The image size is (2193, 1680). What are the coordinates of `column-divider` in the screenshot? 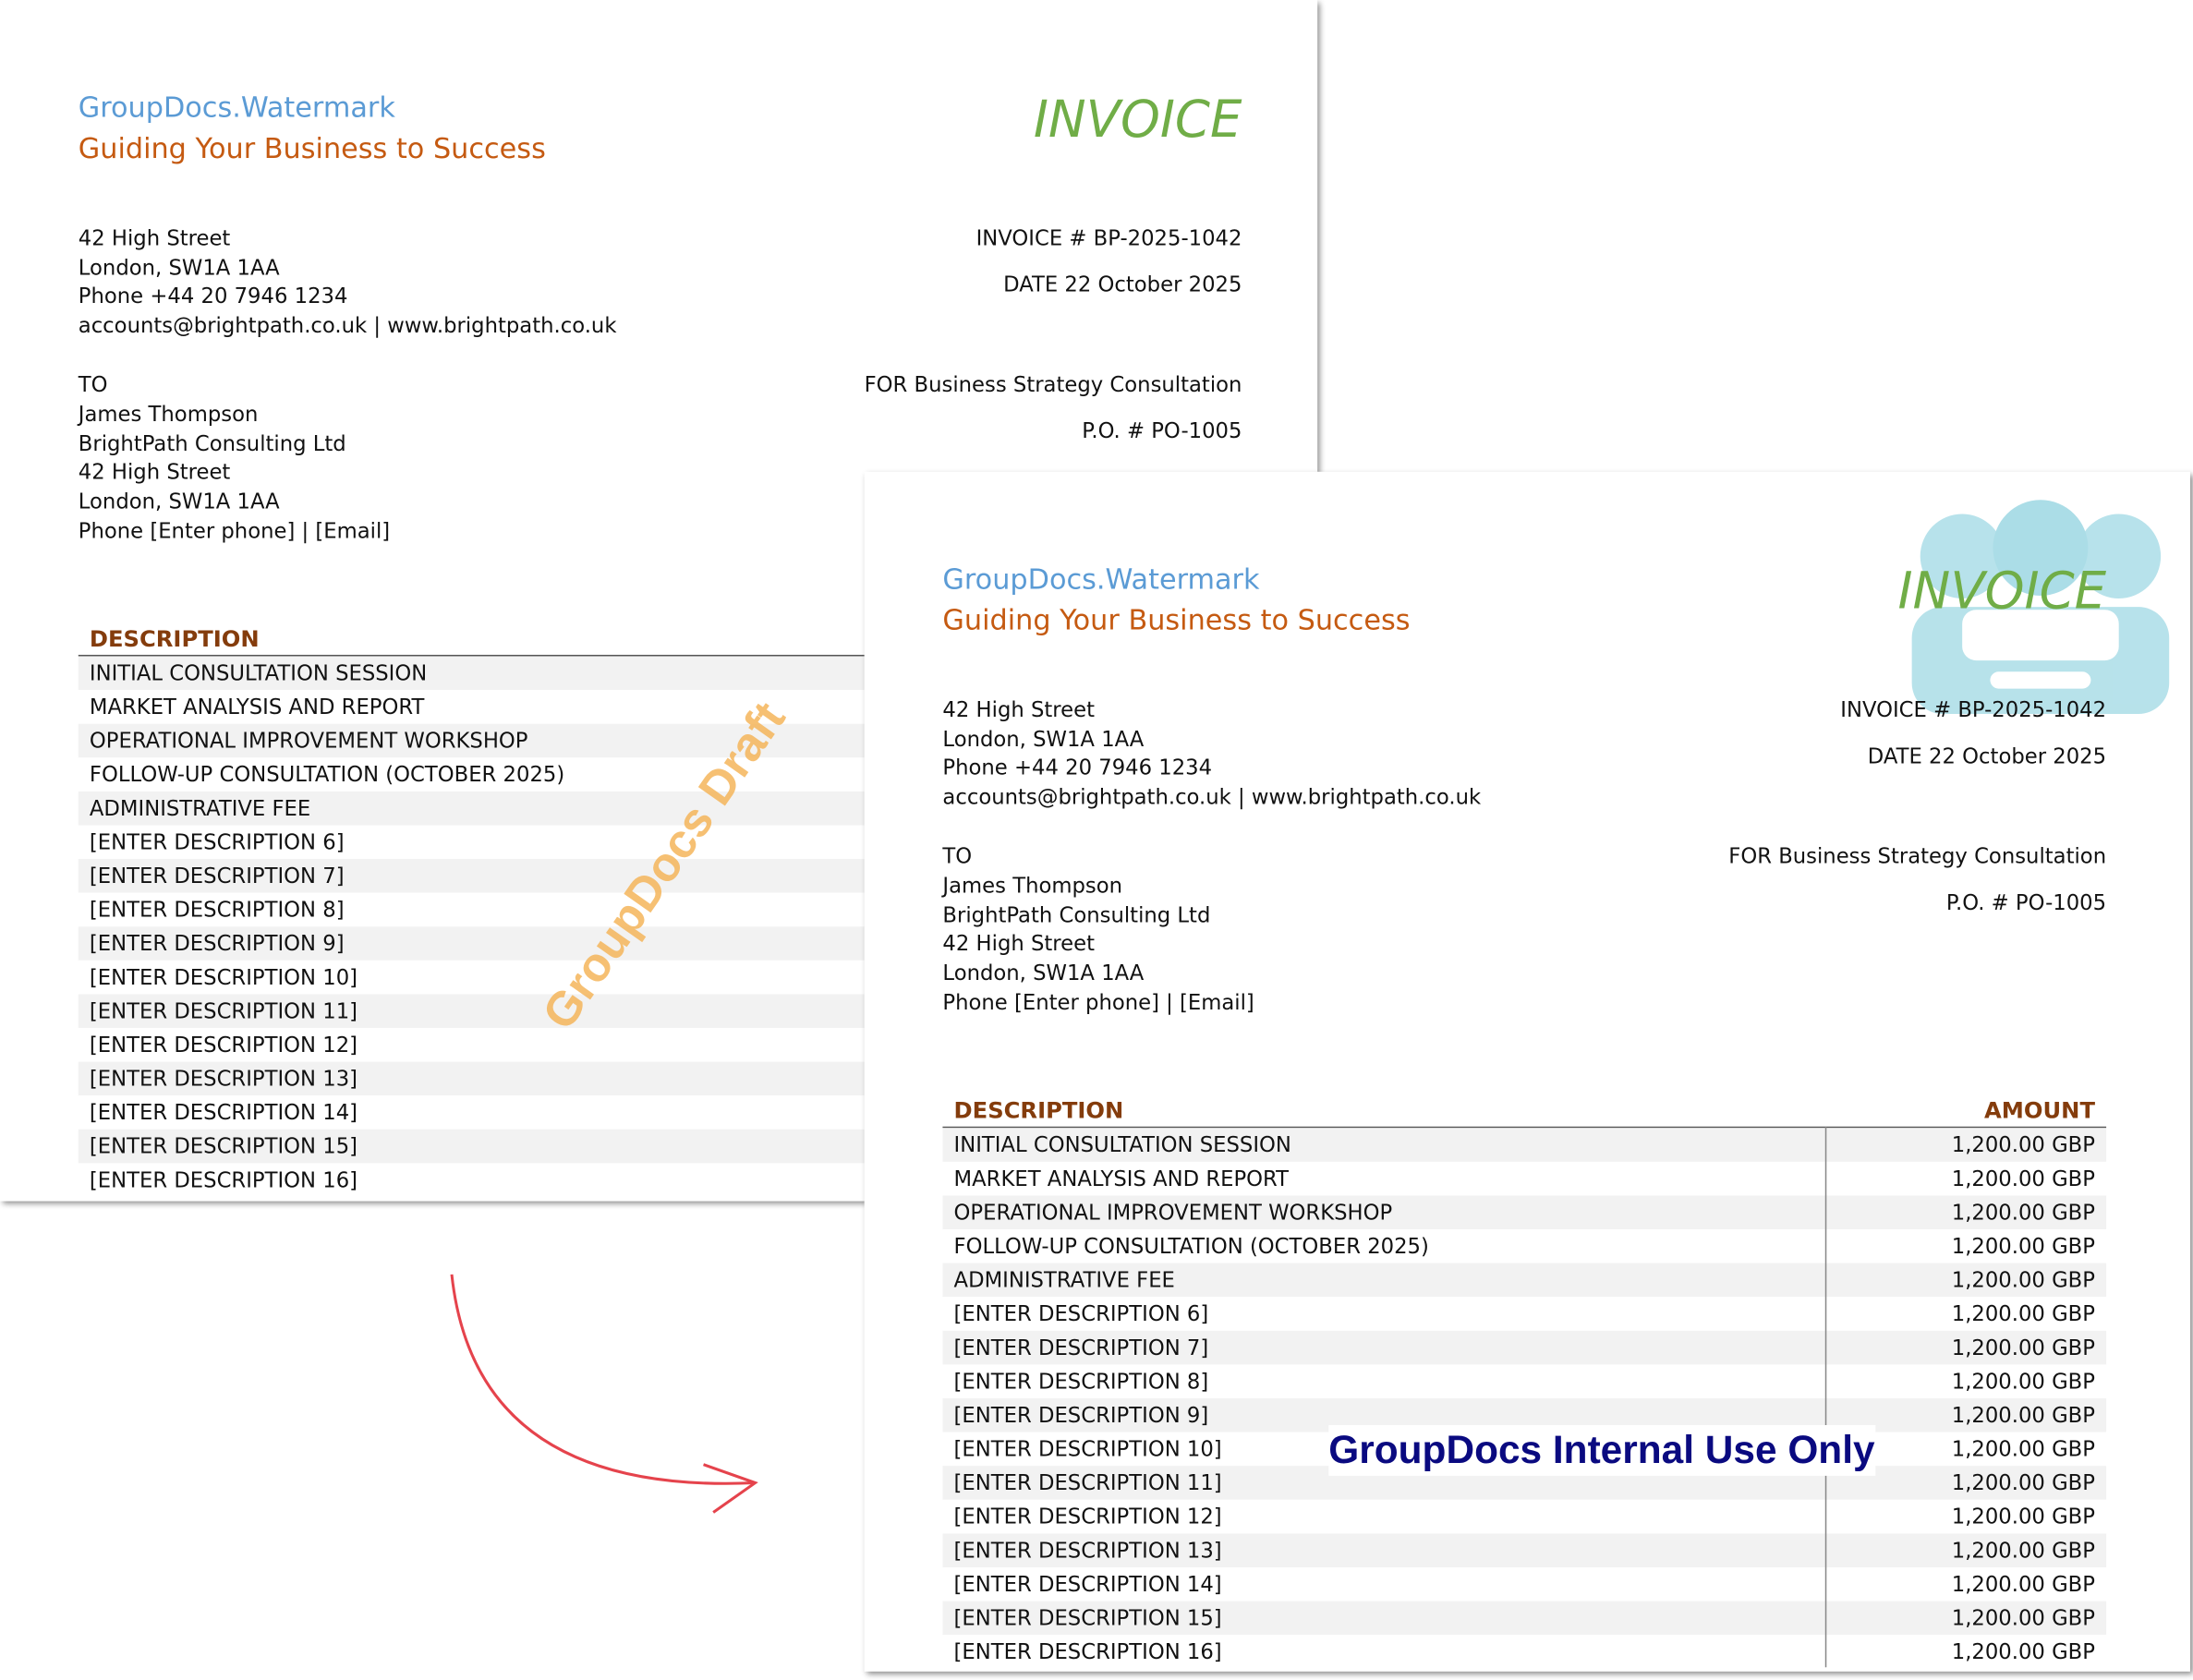 It's located at (1826, 1397).